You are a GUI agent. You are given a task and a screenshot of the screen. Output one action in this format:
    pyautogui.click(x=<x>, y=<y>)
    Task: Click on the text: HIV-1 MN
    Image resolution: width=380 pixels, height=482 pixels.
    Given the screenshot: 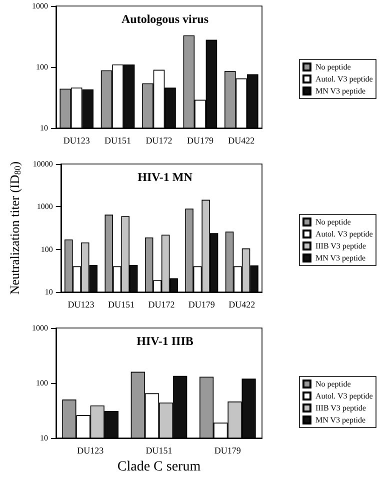 What is the action you would take?
    pyautogui.click(x=165, y=177)
    